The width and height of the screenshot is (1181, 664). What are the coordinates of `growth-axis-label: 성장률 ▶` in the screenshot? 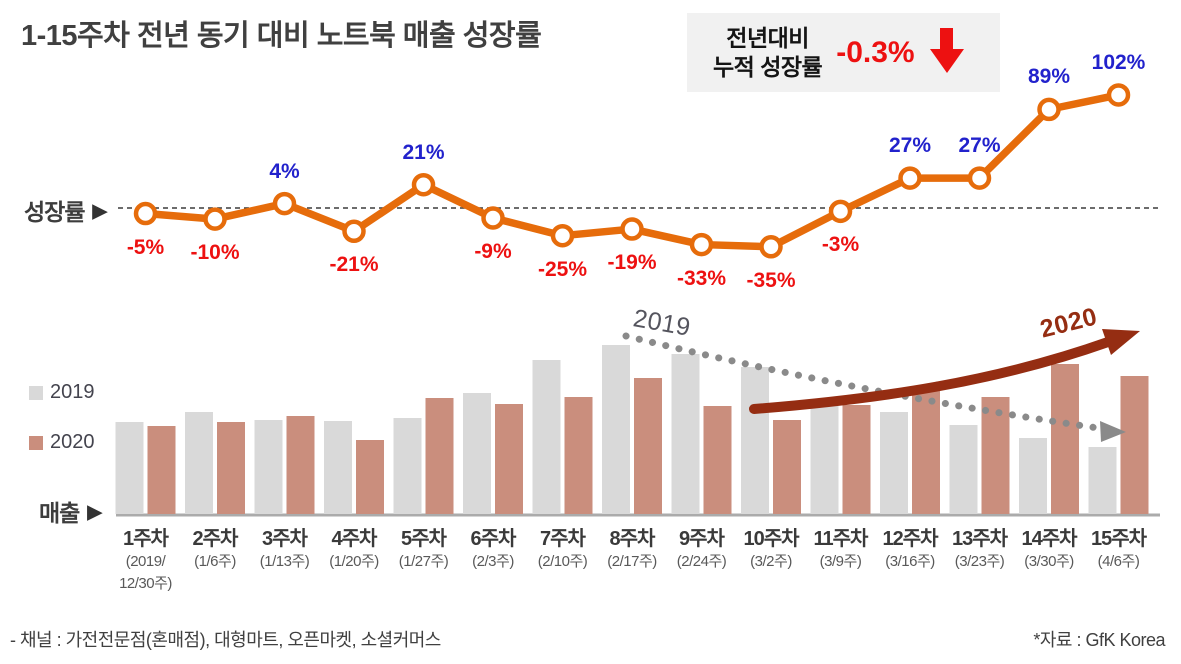 It's located at (65, 210).